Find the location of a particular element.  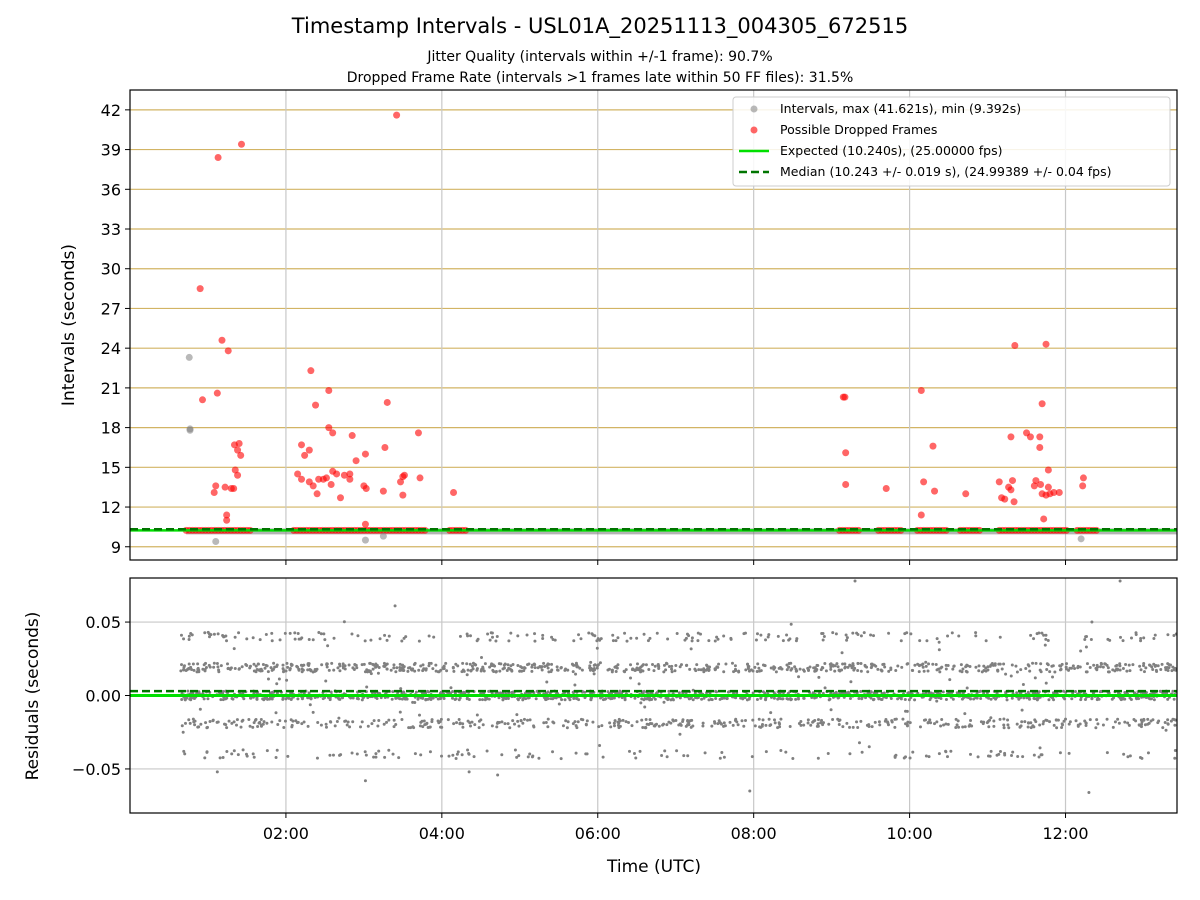

intervals-ytick-label: 9 is located at coordinates (116, 547).